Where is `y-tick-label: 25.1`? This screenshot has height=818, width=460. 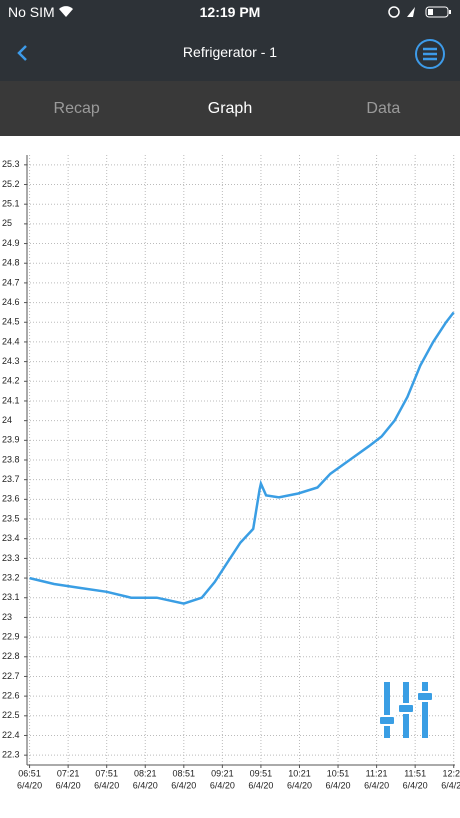 y-tick-label: 25.1 is located at coordinates (11, 204).